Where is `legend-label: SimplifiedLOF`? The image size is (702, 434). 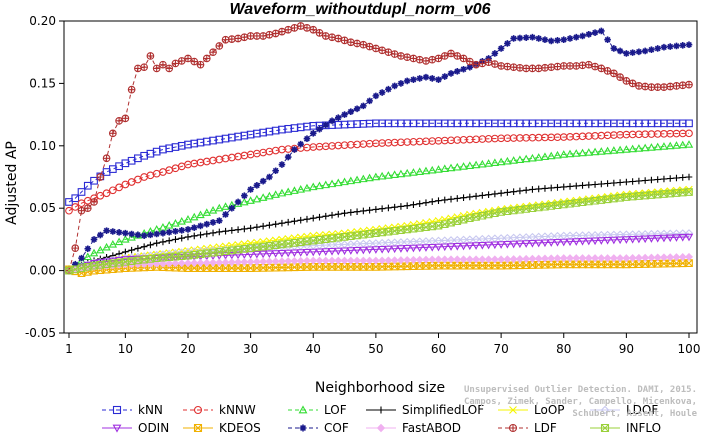
legend-label: SimplifiedLOF is located at coordinates (443, 410).